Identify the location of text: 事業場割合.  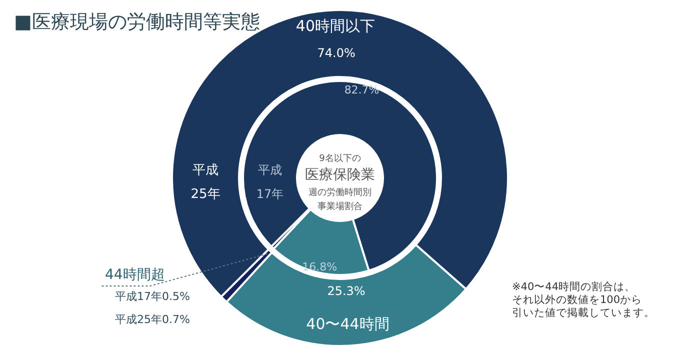
(340, 206).